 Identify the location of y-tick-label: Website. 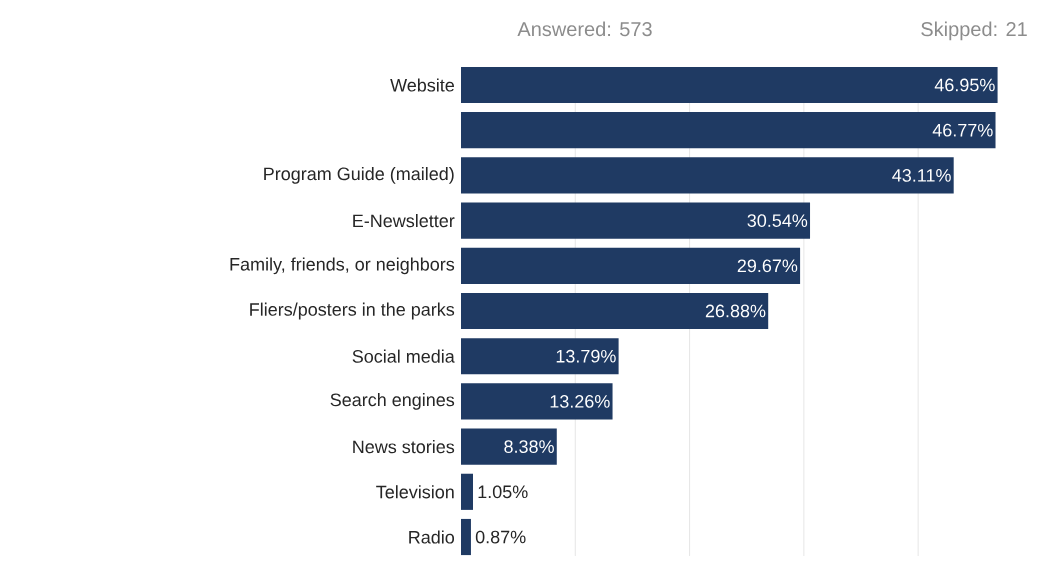
(422, 85).